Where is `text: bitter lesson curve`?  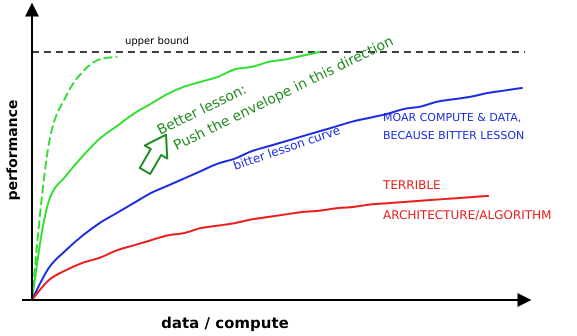
text: bitter lesson curve is located at coordinates (286, 148).